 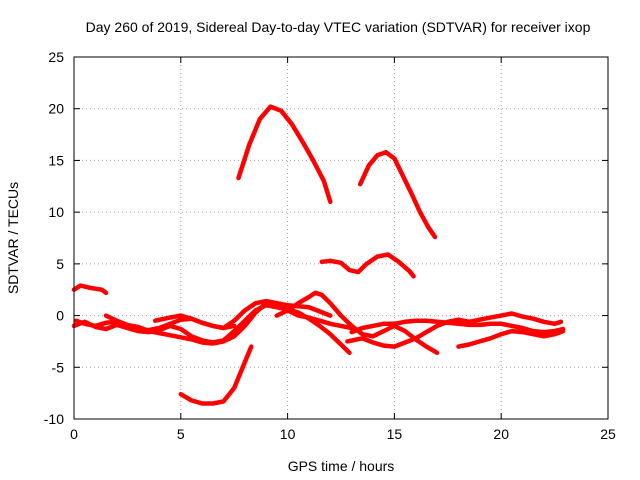 I want to click on x-tick-label: 0, so click(x=74, y=434).